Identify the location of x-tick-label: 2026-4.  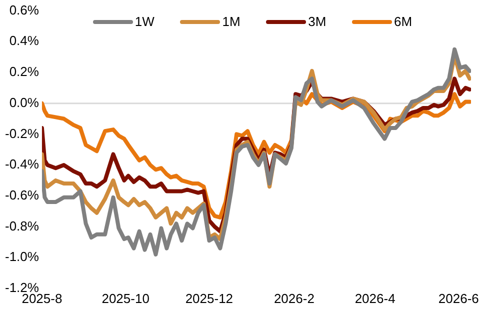
(375, 298).